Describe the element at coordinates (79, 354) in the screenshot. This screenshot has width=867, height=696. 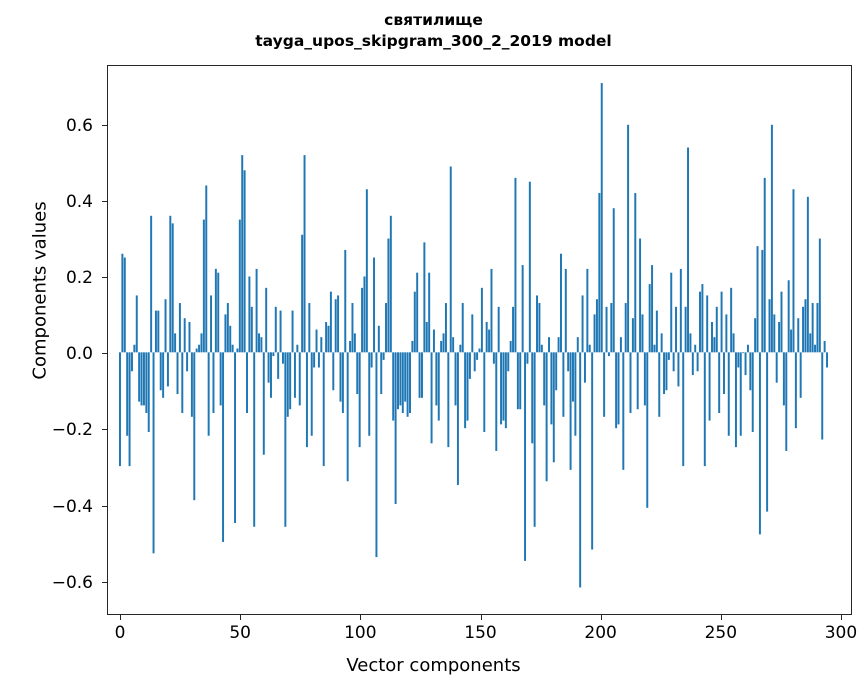
I see `y-axis-tick-label: 0.0` at that location.